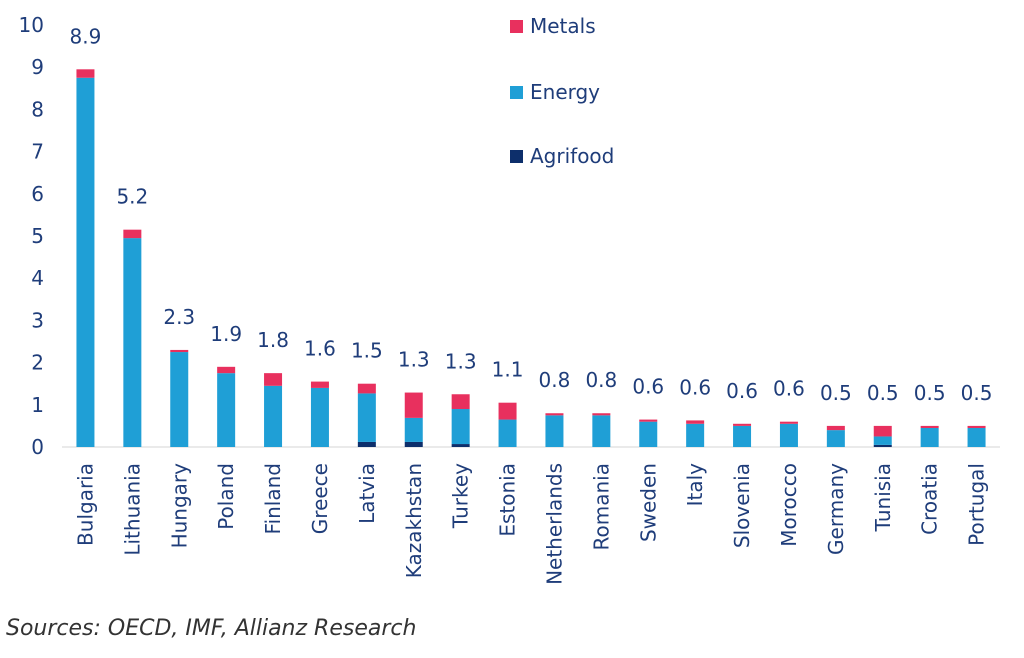 The width and height of the screenshot is (1024, 658). Describe the element at coordinates (565, 92) in the screenshot. I see `legend-label-energy: Energy` at that location.